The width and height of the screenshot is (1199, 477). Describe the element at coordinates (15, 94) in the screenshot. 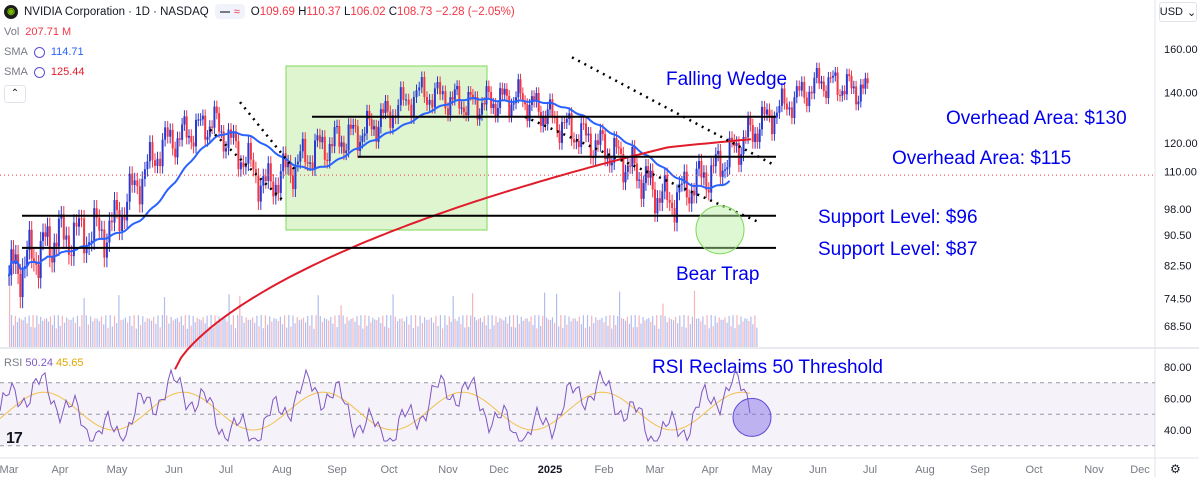

I see `collapse-legend-button: ⌃` at that location.